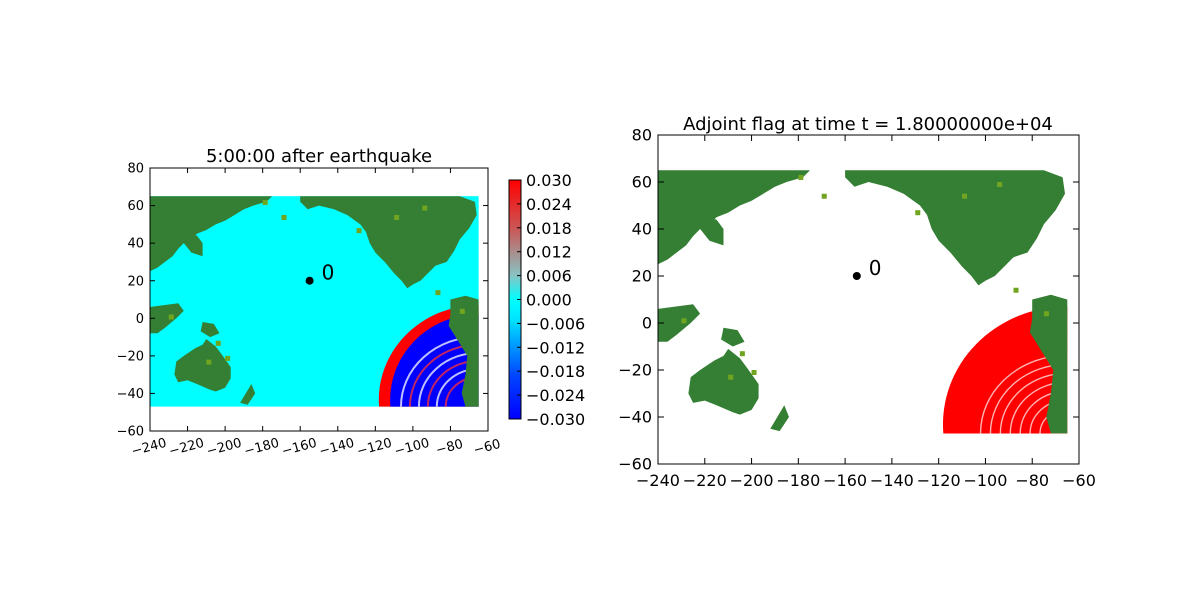 The height and width of the screenshot is (600, 1200). I want to click on colorbar-tick-label: 0.006, so click(549, 276).